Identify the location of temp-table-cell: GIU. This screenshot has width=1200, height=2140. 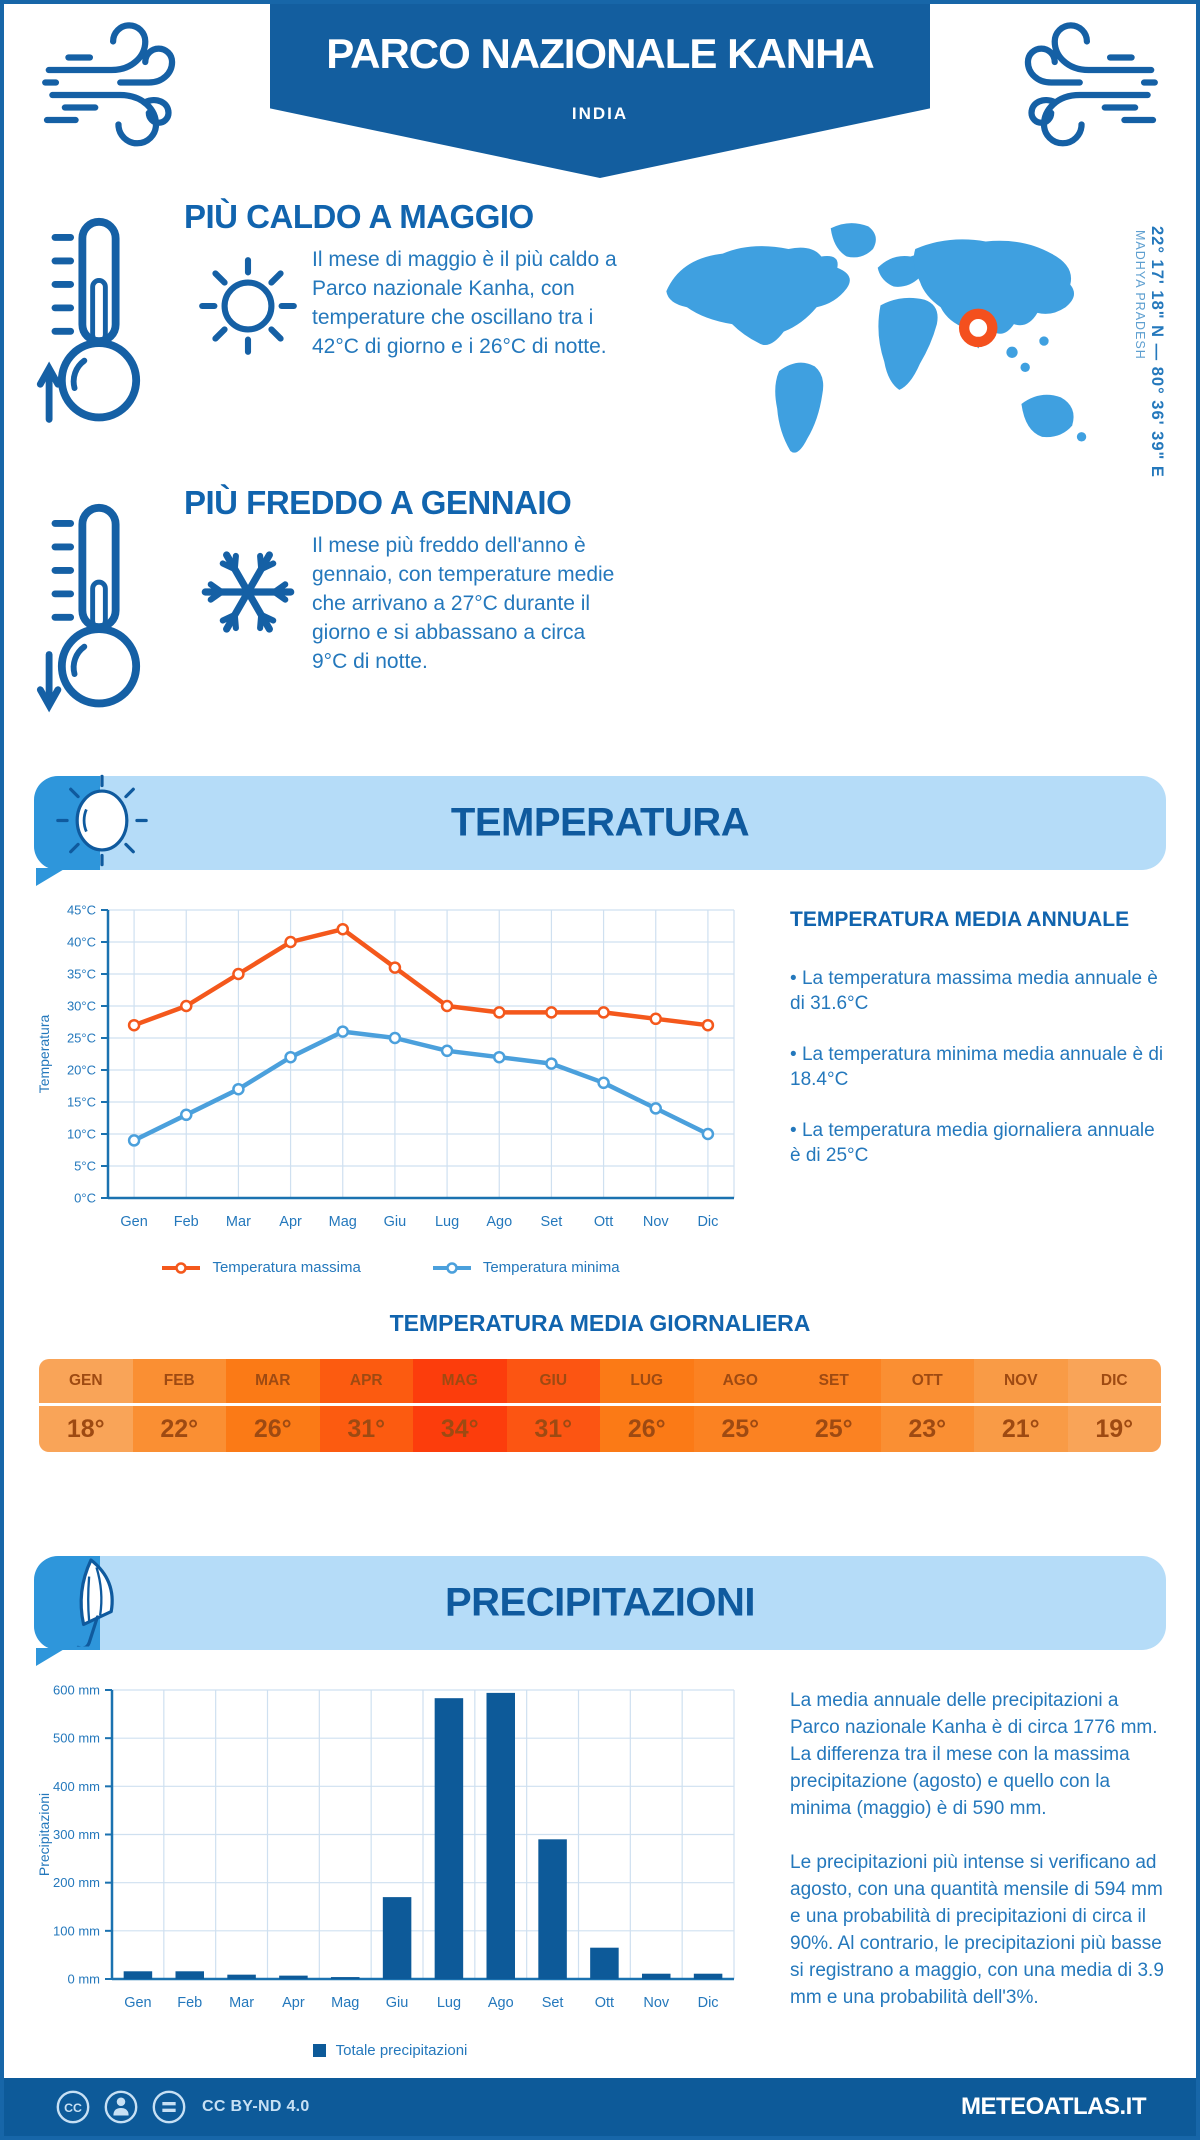
(553, 1382).